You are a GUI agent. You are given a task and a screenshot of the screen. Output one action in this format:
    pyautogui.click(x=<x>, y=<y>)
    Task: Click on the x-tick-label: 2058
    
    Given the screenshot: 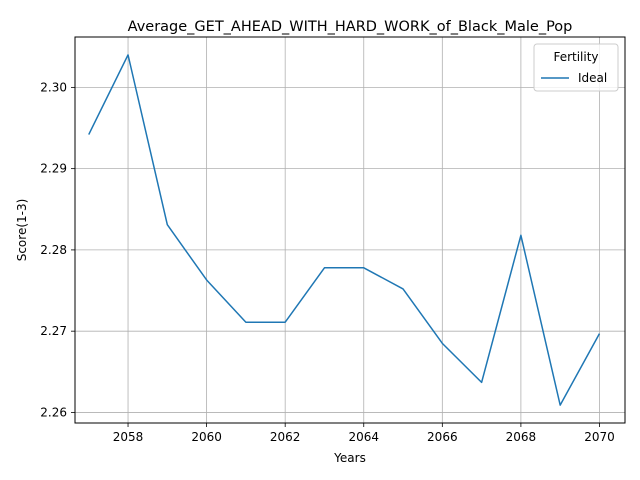 What is the action you would take?
    pyautogui.click(x=128, y=437)
    